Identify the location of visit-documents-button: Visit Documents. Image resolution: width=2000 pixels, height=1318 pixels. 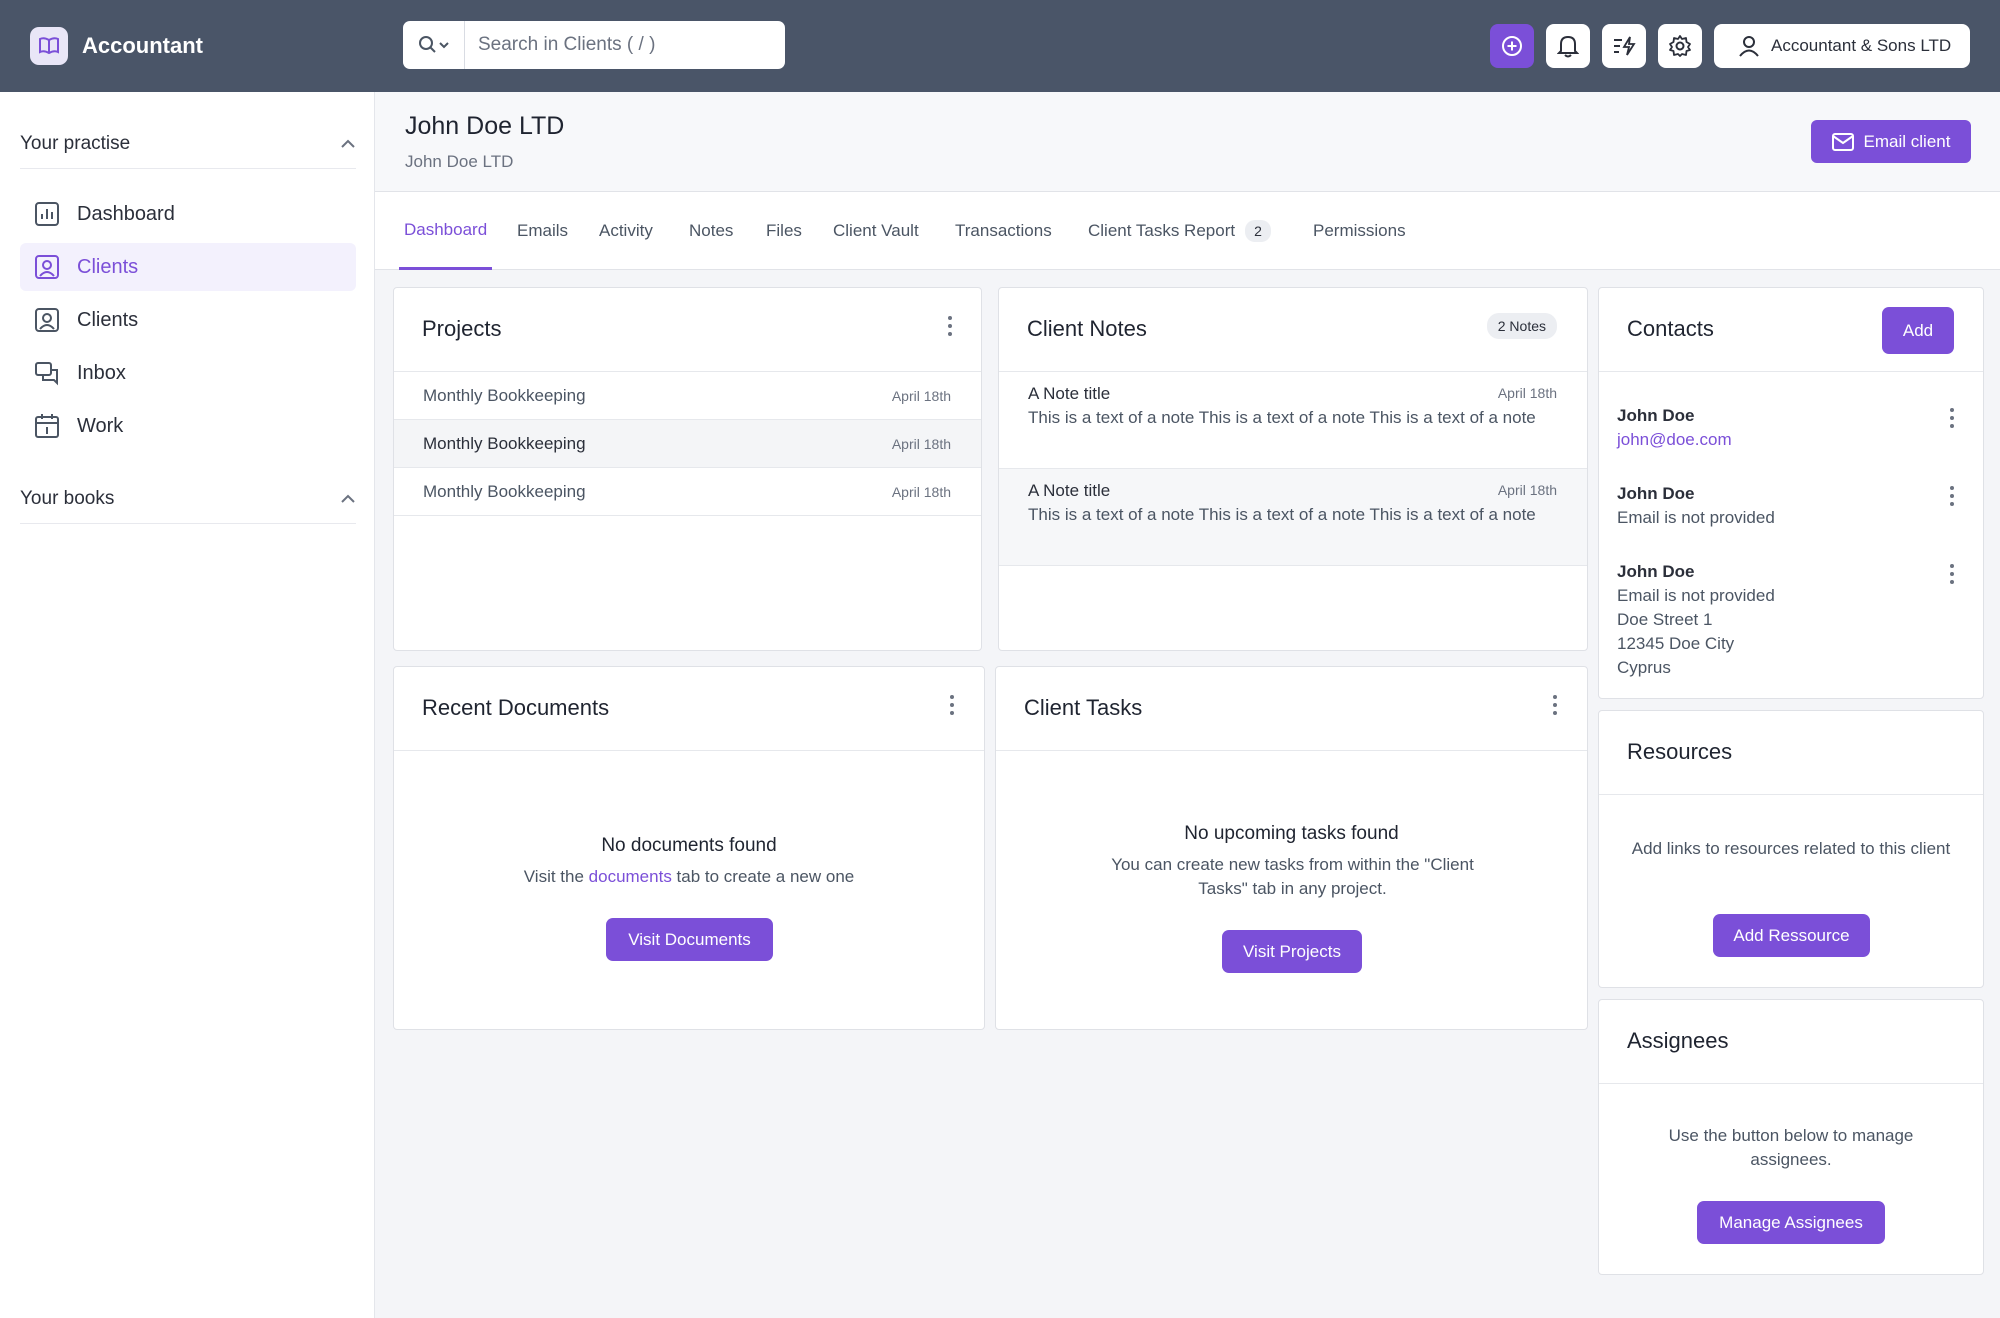
(689, 939).